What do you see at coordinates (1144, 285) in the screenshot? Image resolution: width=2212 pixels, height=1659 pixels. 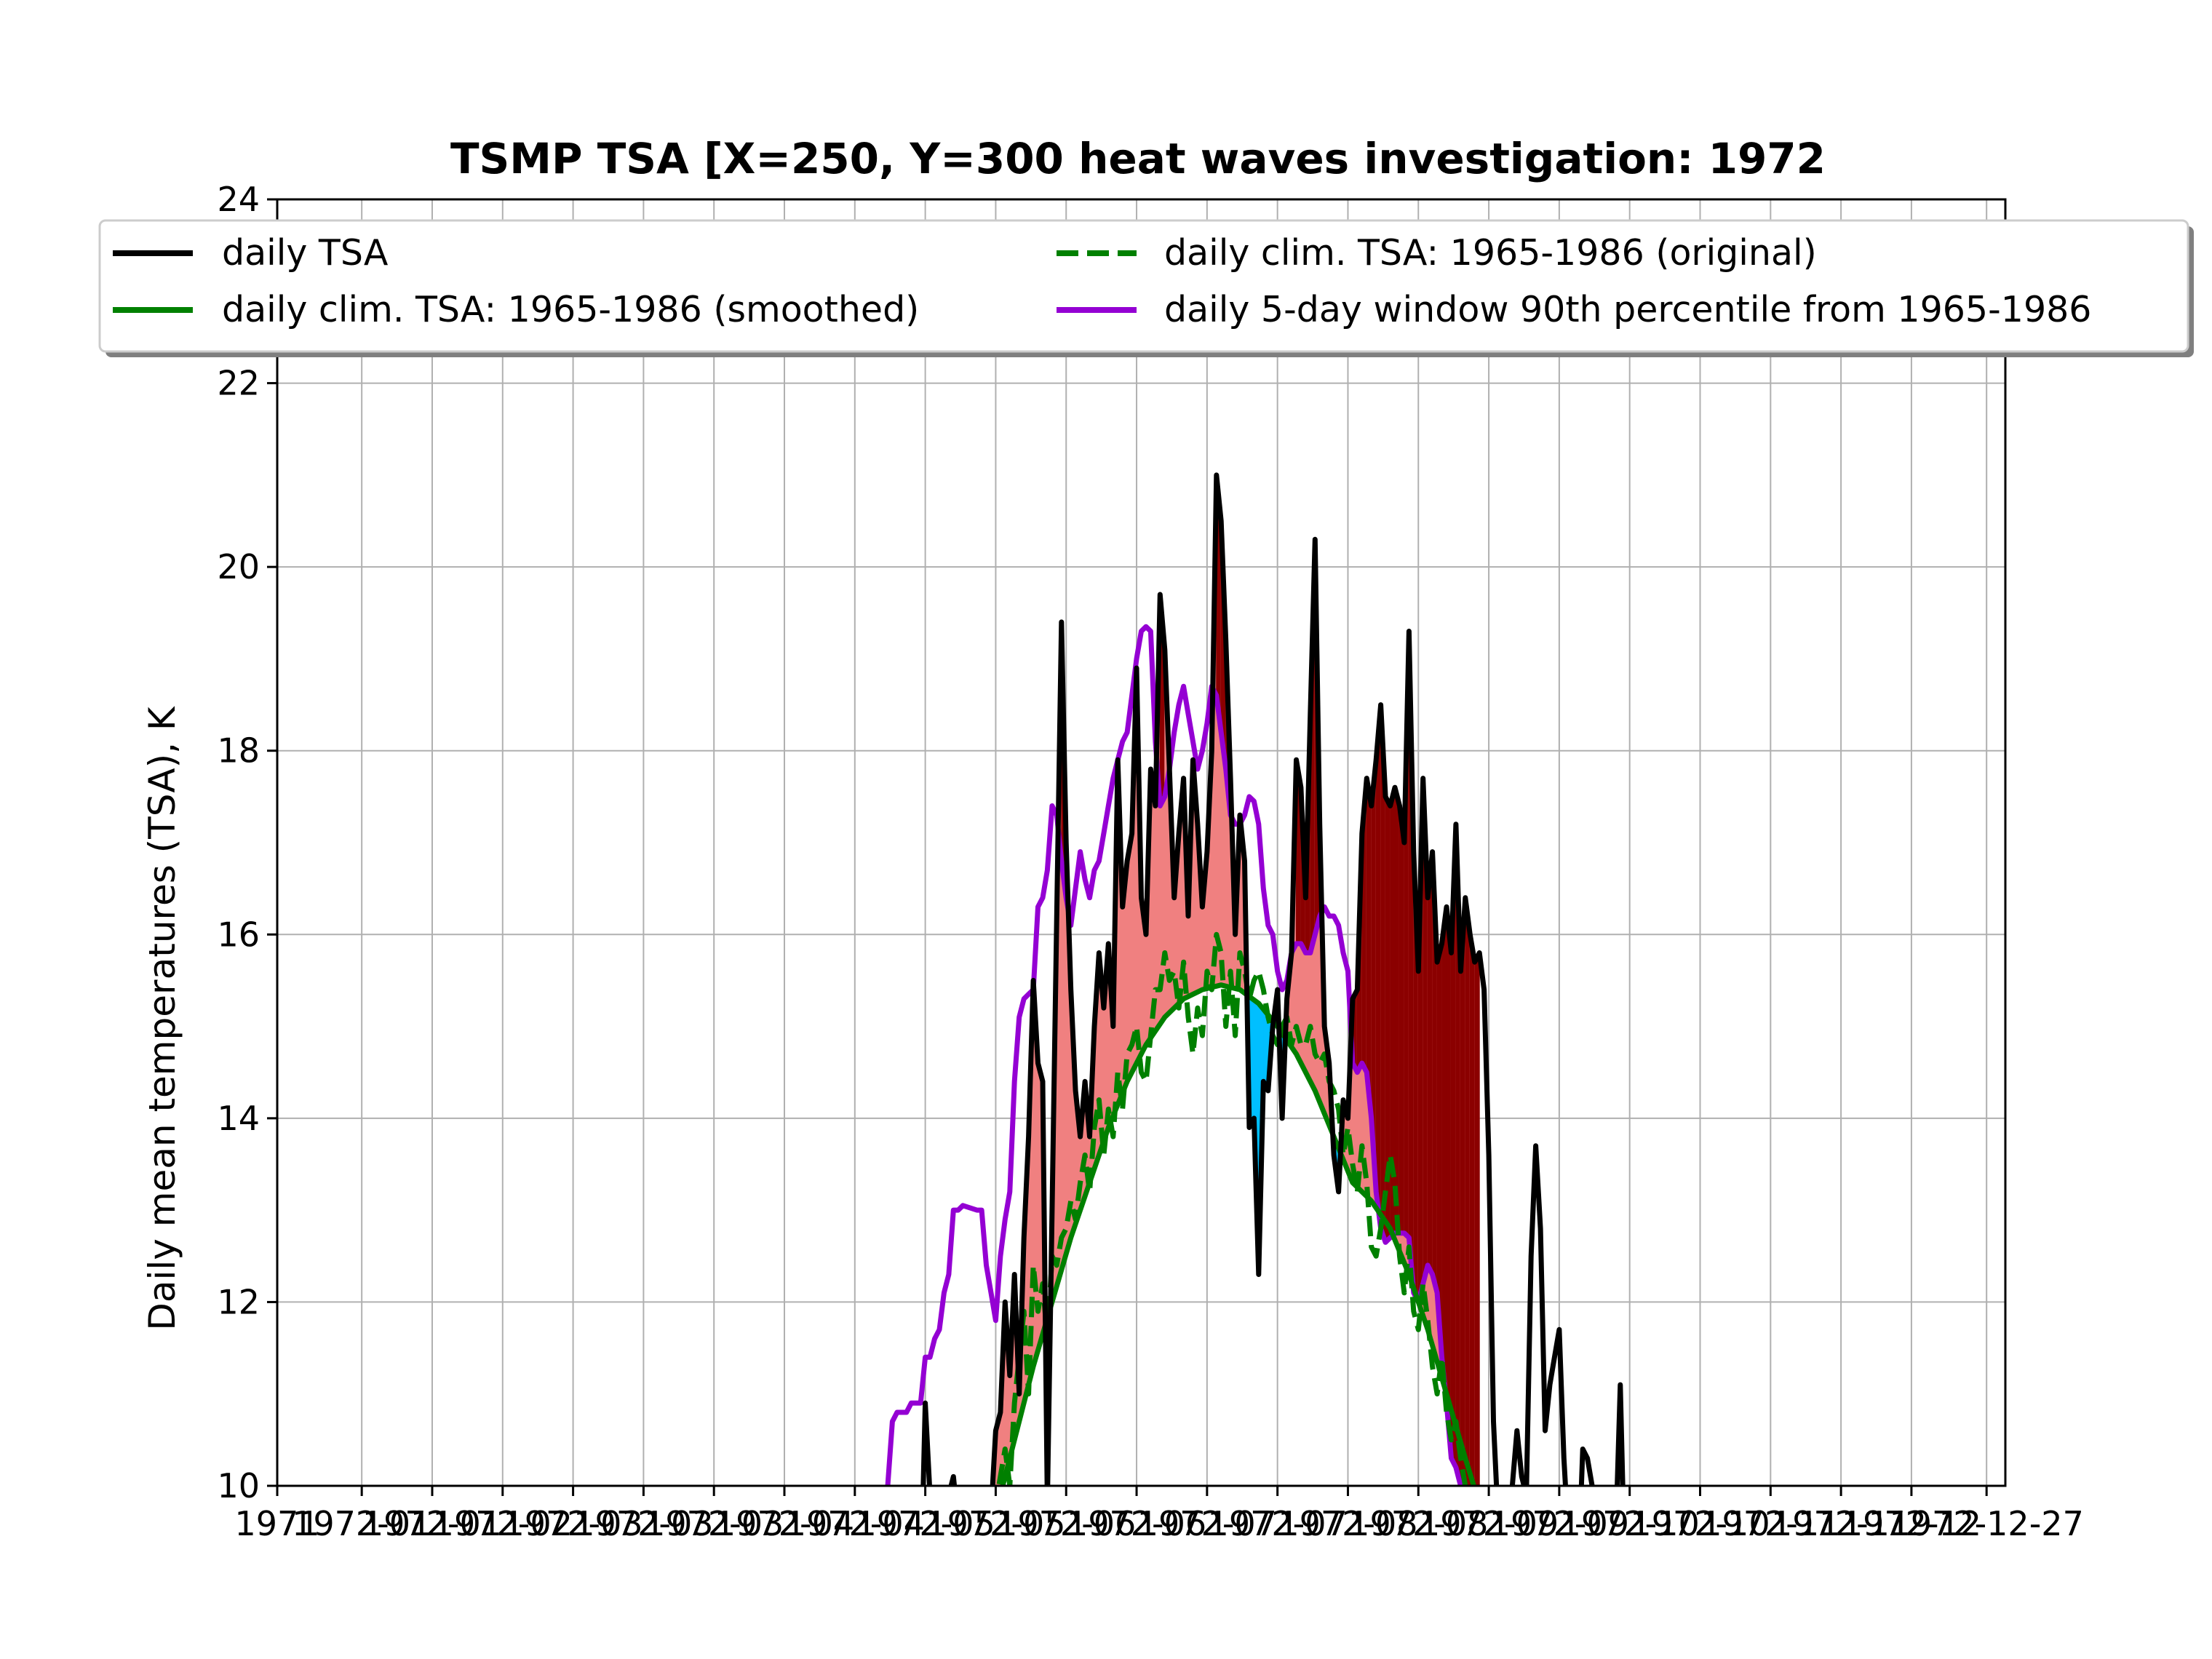 I see `legend-box` at bounding box center [1144, 285].